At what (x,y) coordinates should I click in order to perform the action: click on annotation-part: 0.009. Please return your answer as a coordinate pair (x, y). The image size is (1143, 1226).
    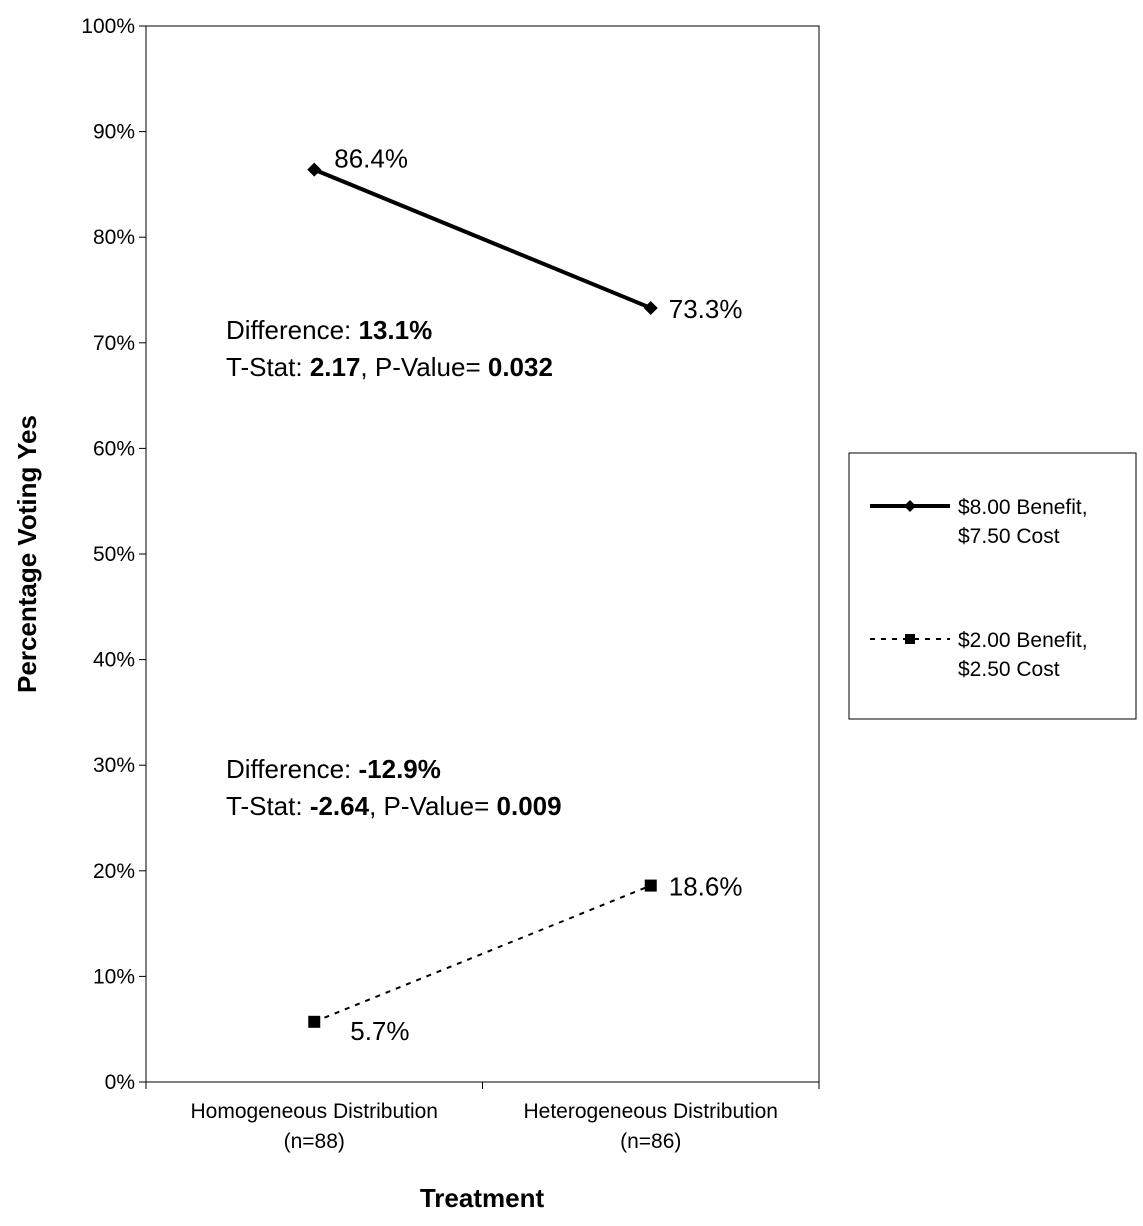
    Looking at the image, I should click on (529, 806).